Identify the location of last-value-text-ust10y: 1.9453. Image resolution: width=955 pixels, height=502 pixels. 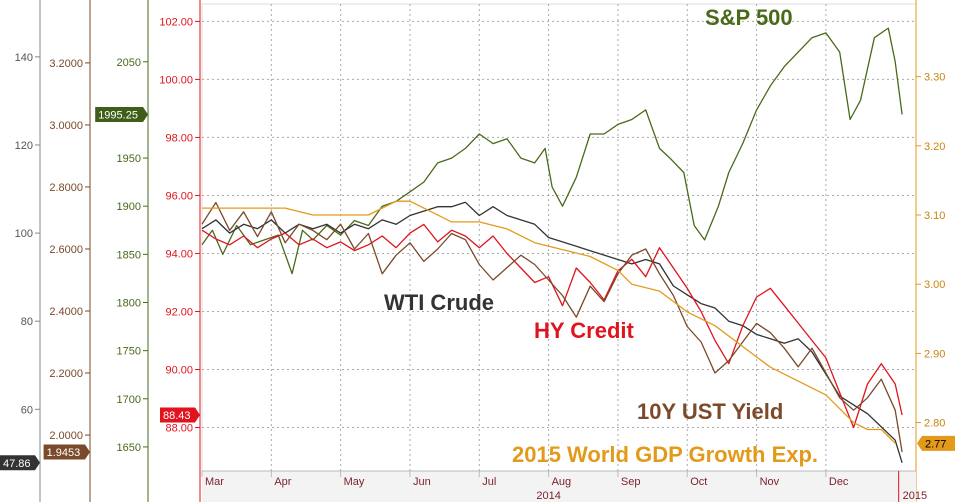
(64, 453).